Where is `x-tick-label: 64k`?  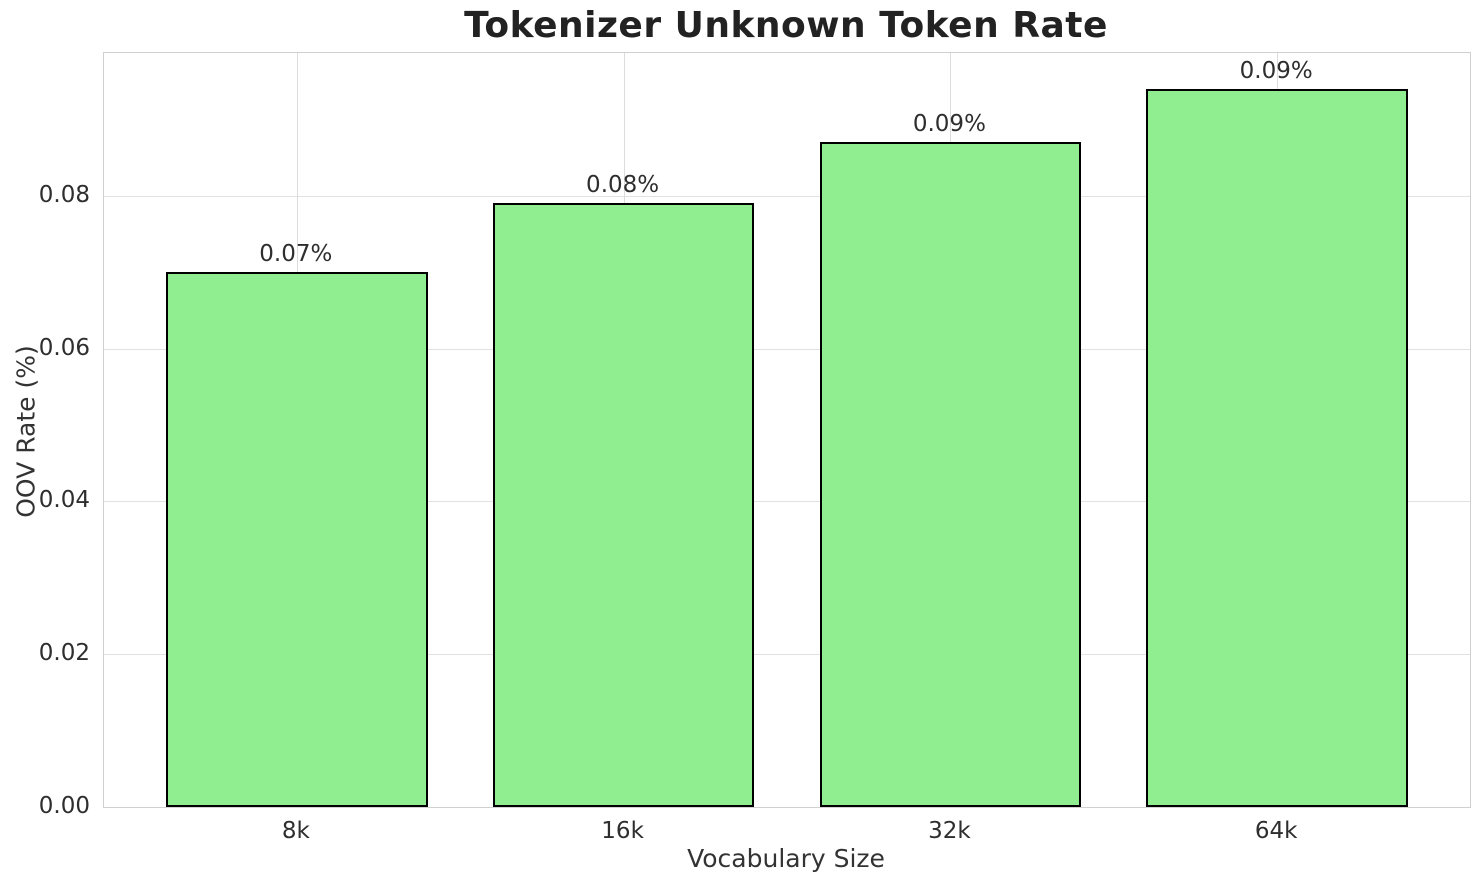 x-tick-label: 64k is located at coordinates (1276, 831).